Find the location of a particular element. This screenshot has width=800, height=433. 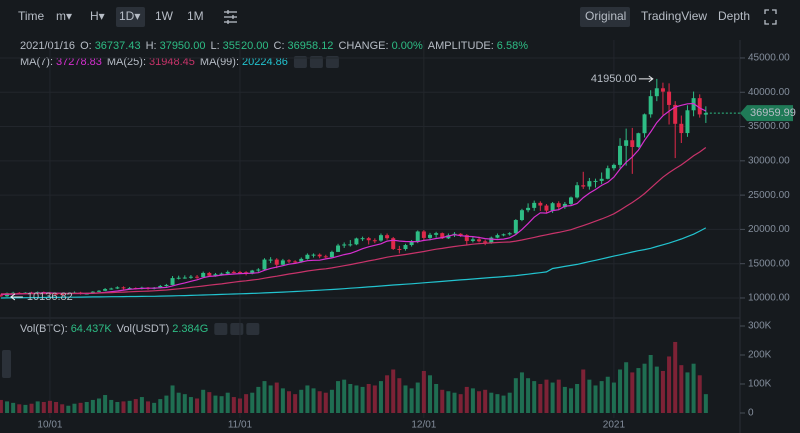

volume-tick-label: 300K is located at coordinates (760, 326).